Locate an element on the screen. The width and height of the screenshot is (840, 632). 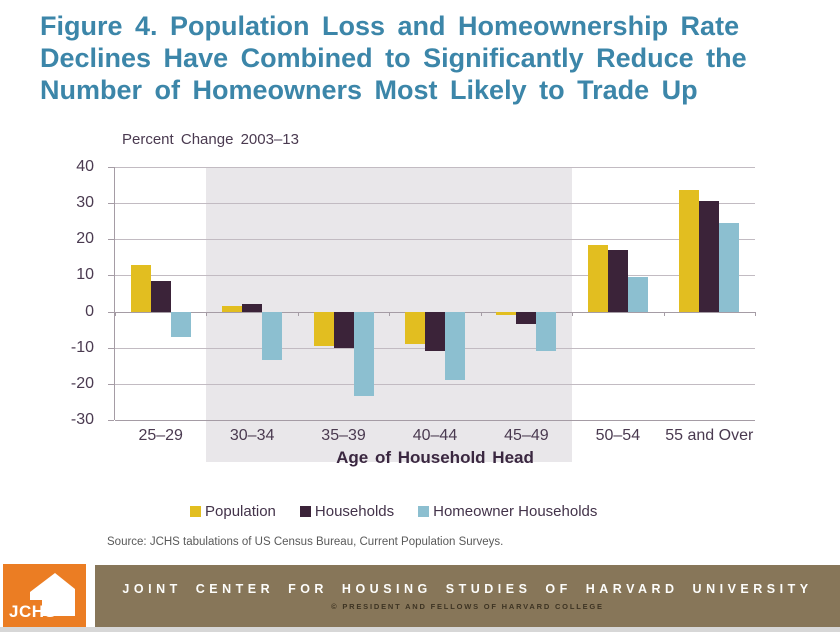
legend-swatch-homeowner-households is located at coordinates (424, 511).